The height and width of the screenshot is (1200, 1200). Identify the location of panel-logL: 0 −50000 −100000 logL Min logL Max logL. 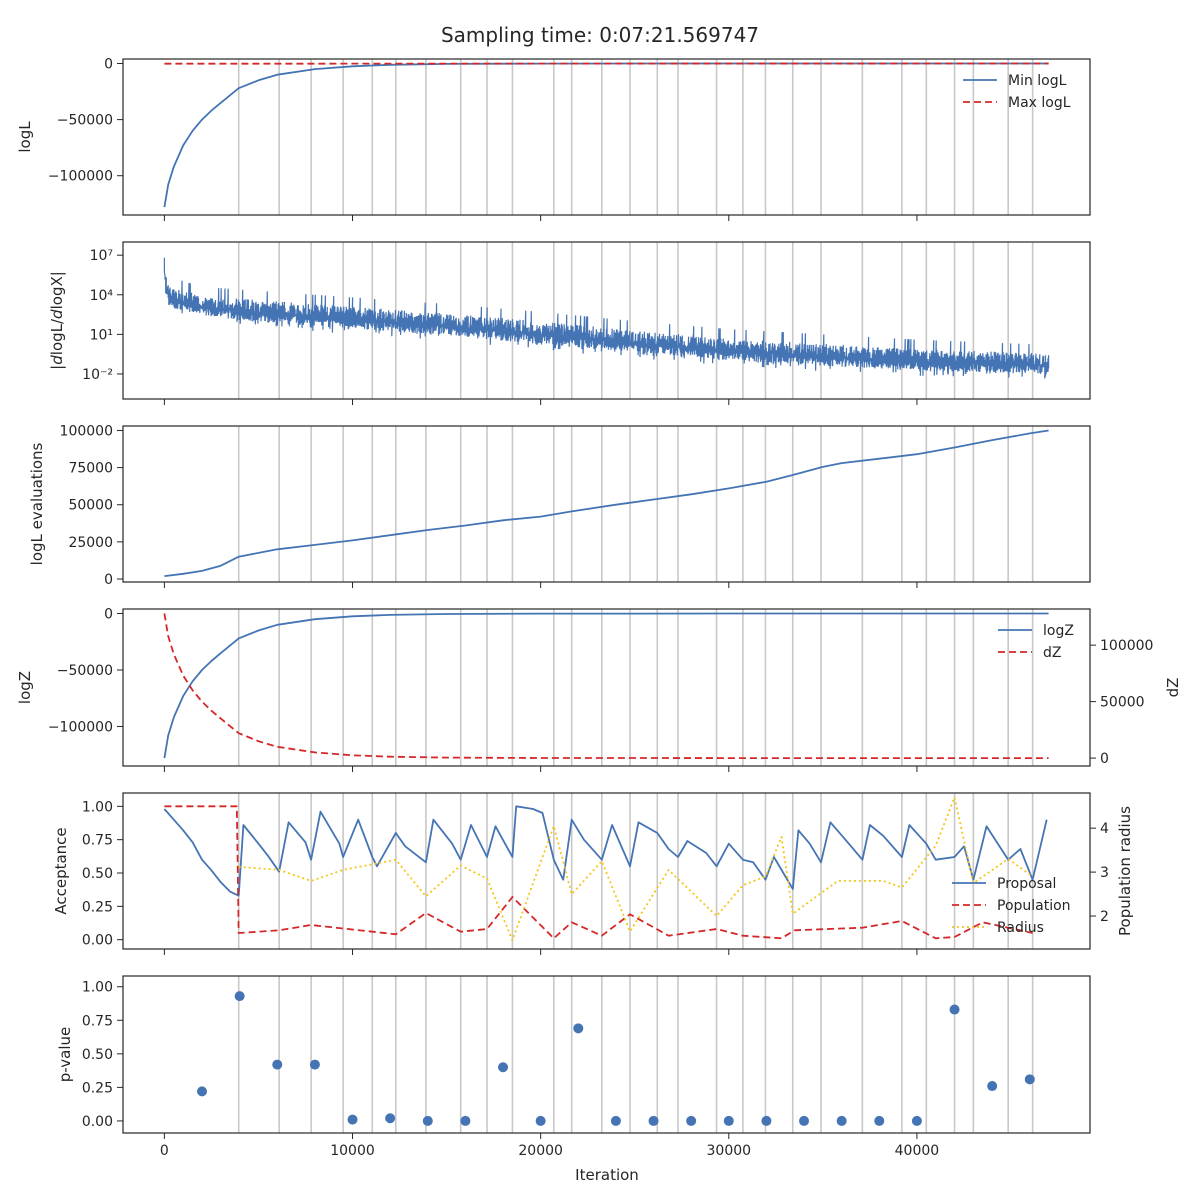
(553, 138).